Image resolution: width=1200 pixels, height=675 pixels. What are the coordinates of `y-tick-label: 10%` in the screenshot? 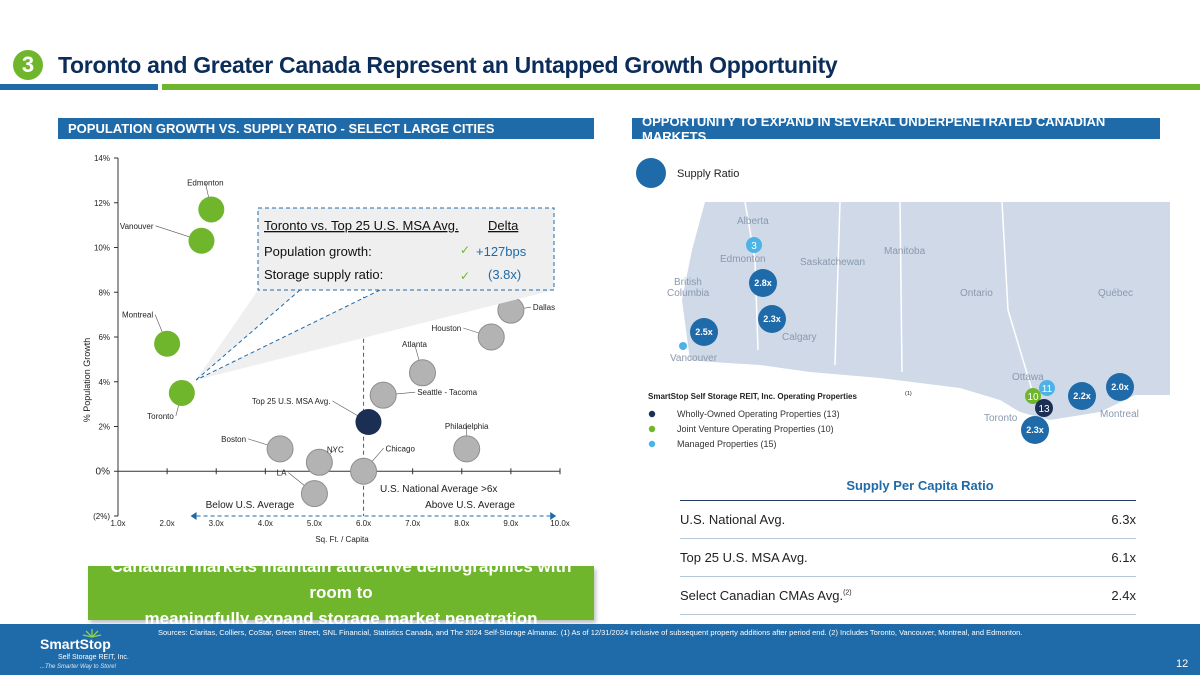 It's located at (102, 248).